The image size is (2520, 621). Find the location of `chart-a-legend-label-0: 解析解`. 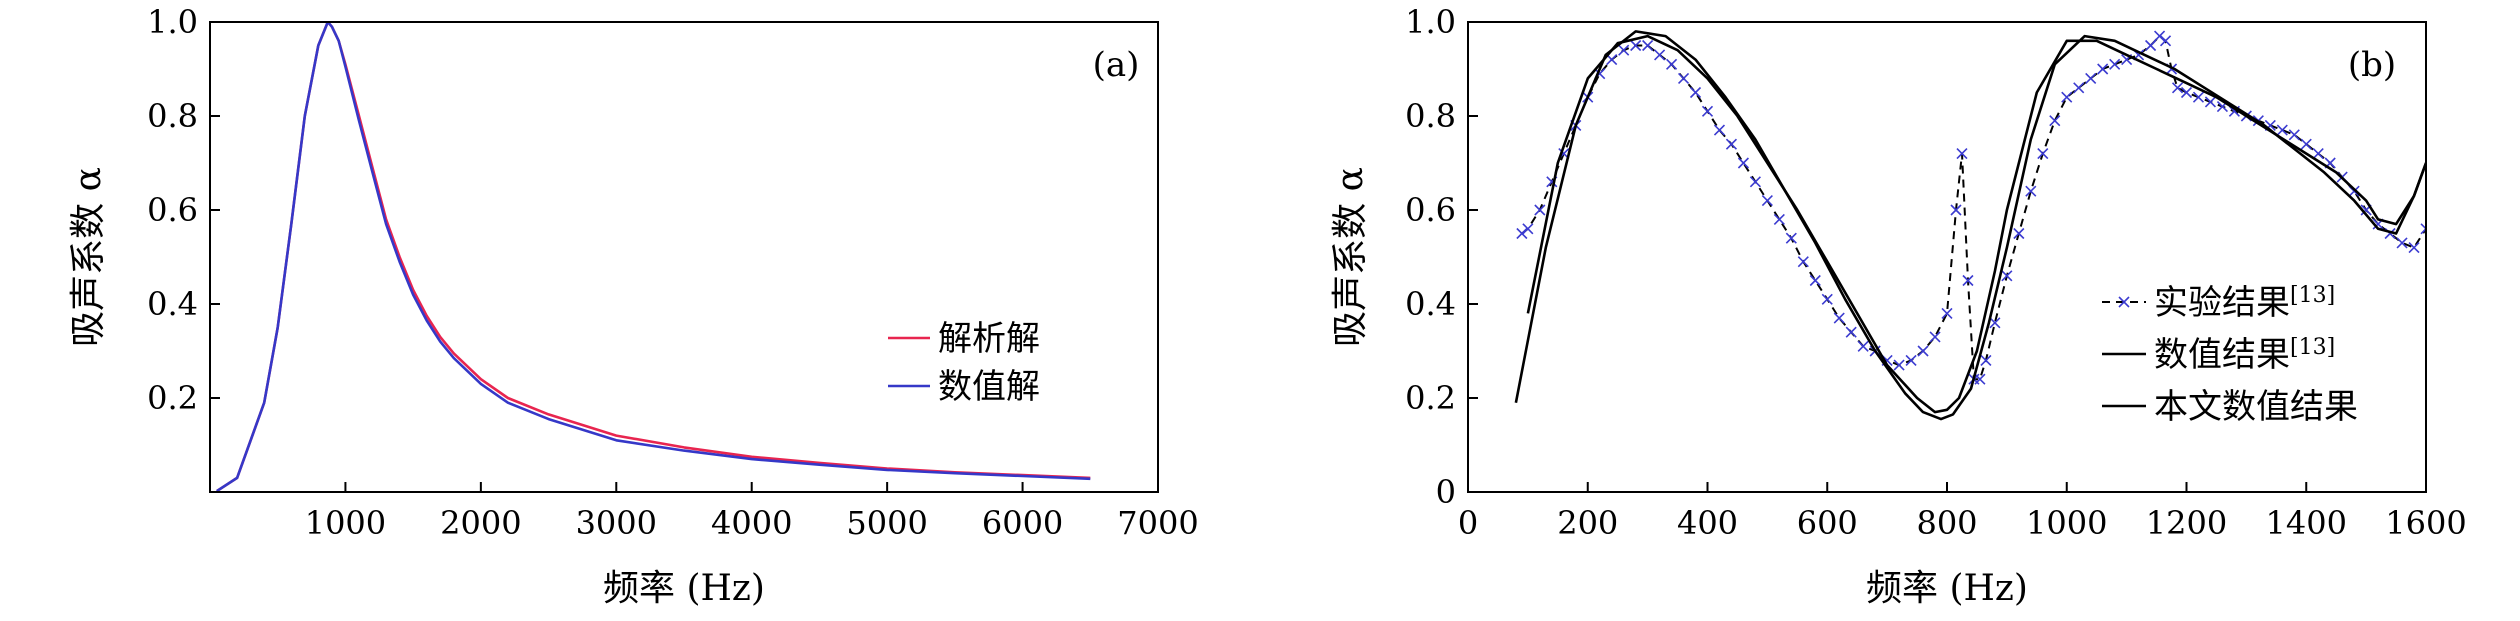

chart-a-legend-label-0: 解析解 is located at coordinates (989, 339).